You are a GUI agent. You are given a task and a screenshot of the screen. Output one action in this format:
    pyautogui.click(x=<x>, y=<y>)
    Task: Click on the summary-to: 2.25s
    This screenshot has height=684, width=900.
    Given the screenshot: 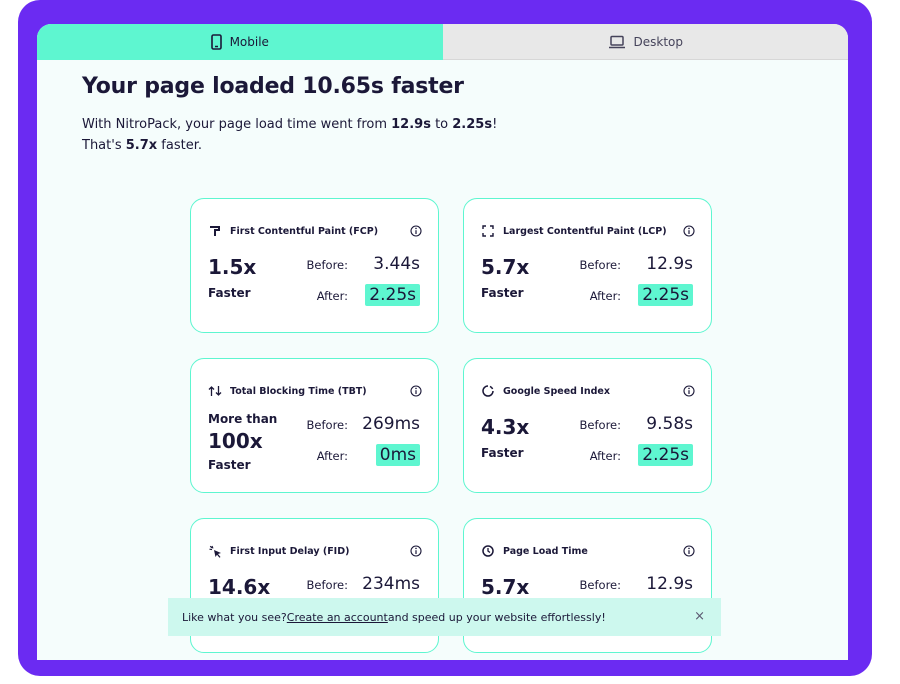 What is the action you would take?
    pyautogui.click(x=472, y=124)
    